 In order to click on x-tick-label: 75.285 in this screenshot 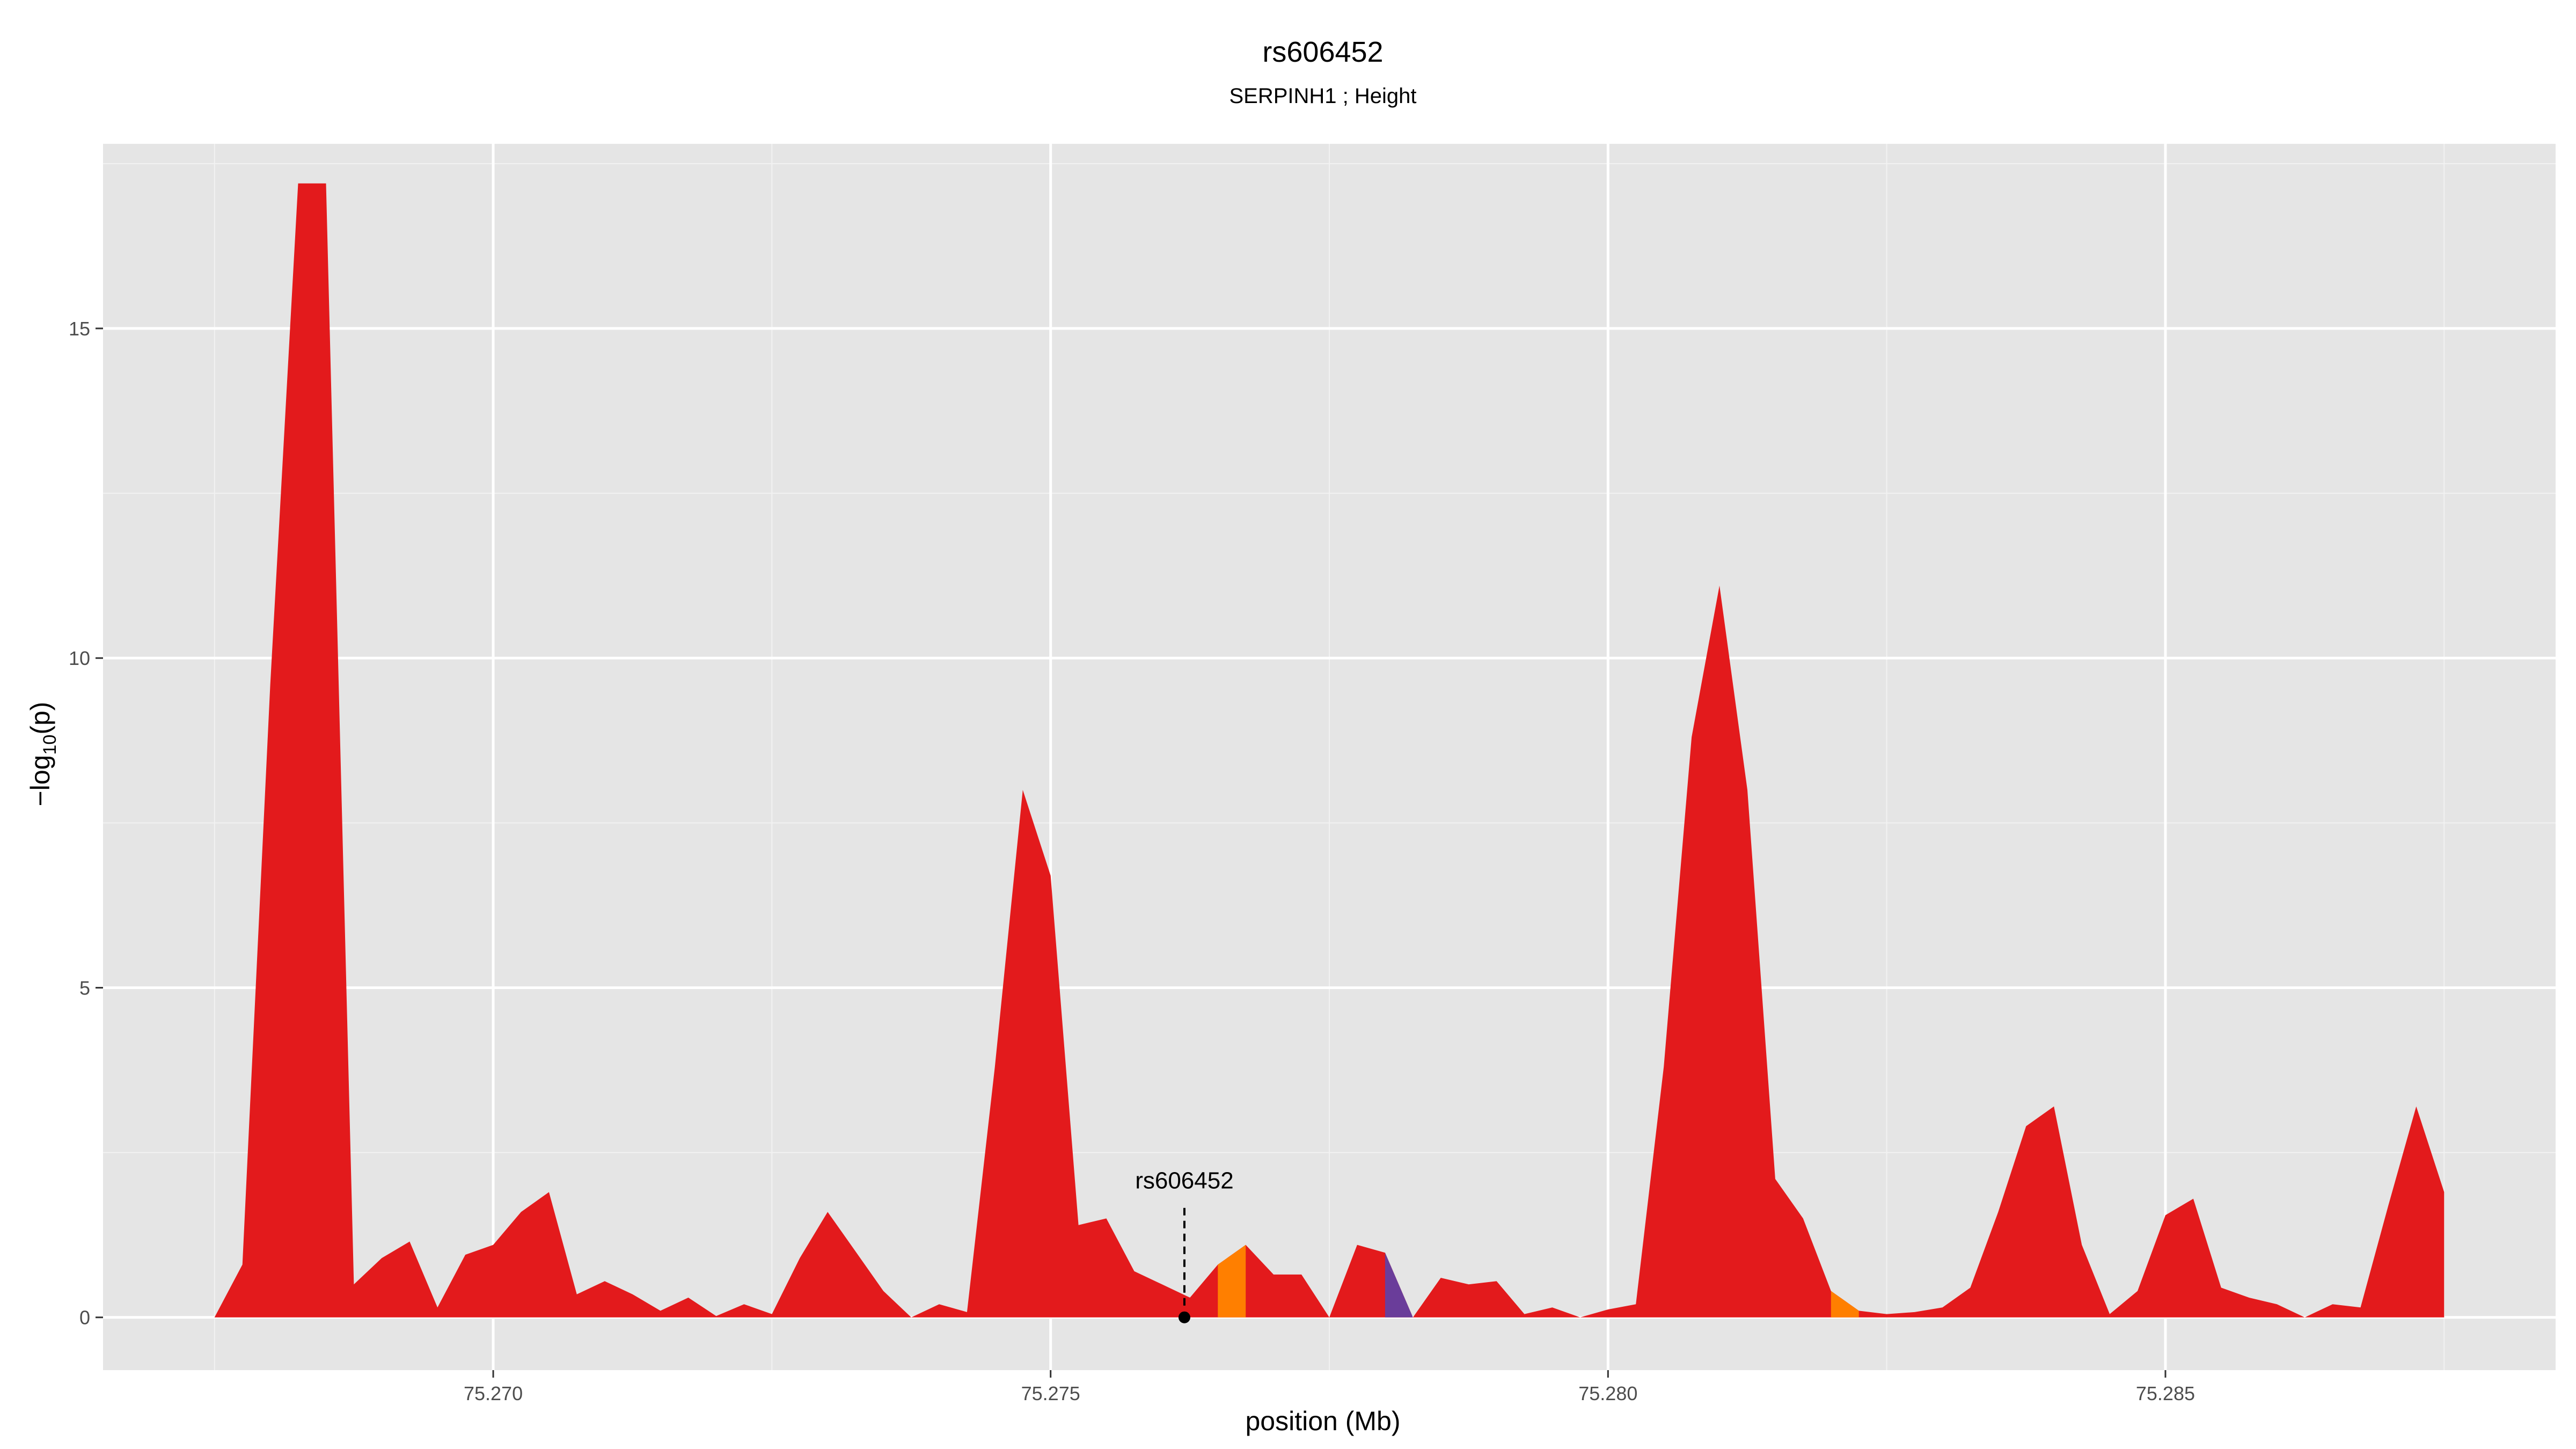, I will do `click(2165, 1393)`.